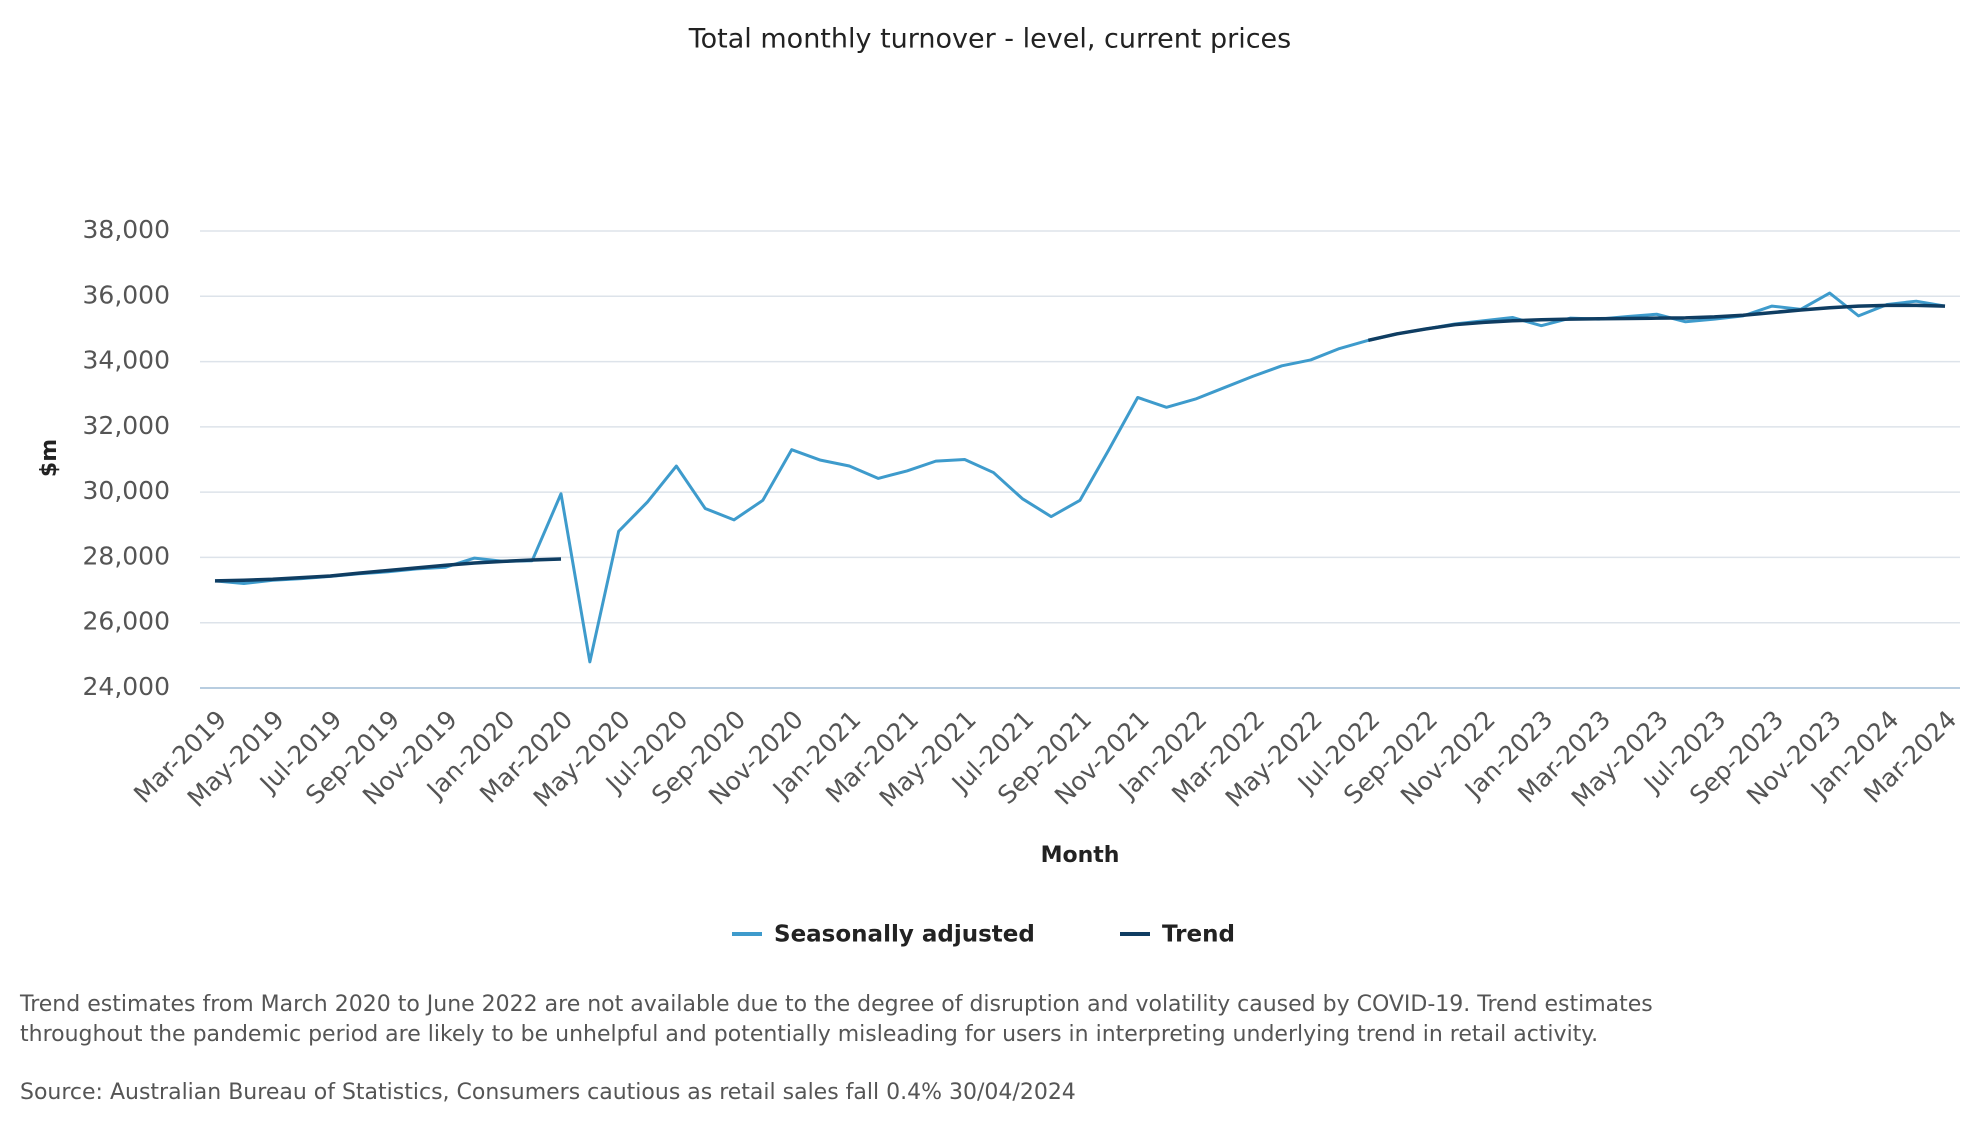 Image resolution: width=1980 pixels, height=1140 pixels. I want to click on legend-label: Seasonally adjusted, so click(904, 935).